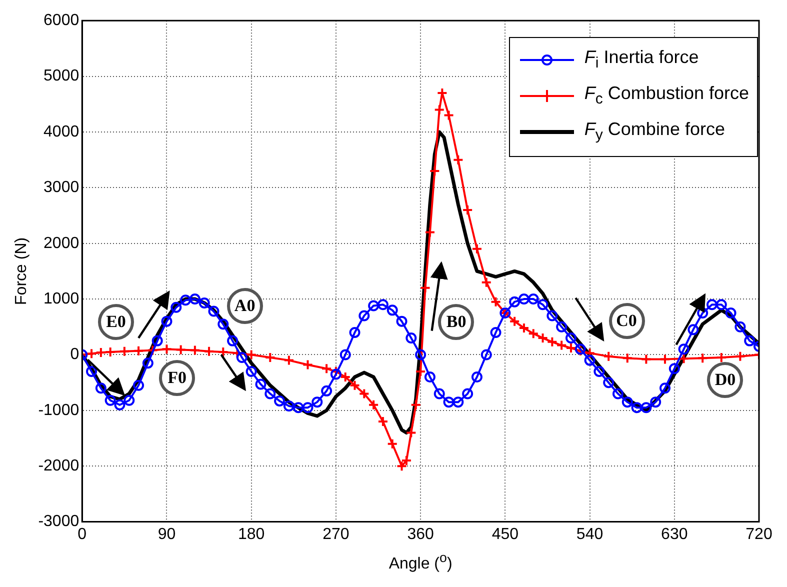 This screenshot has height=587, width=787. I want to click on x-tick-label: 180, so click(251, 534).